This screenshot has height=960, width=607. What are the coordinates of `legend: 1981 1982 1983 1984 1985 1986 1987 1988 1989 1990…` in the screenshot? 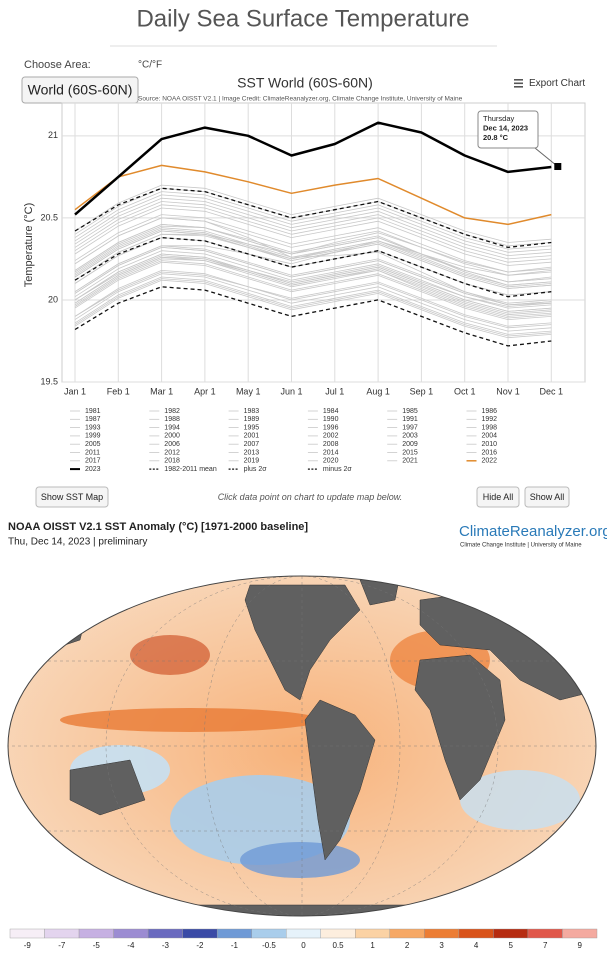 It's located at (283, 440).